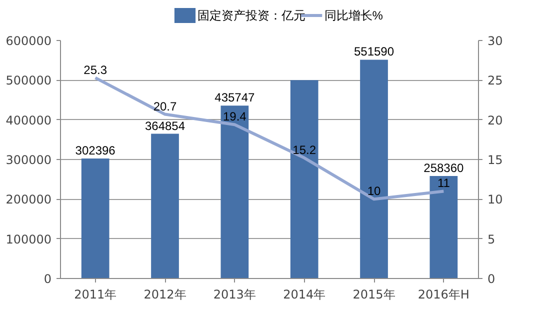 This screenshot has width=534, height=326. What do you see at coordinates (495, 199) in the screenshot?
I see `y2-tick-label: 10` at bounding box center [495, 199].